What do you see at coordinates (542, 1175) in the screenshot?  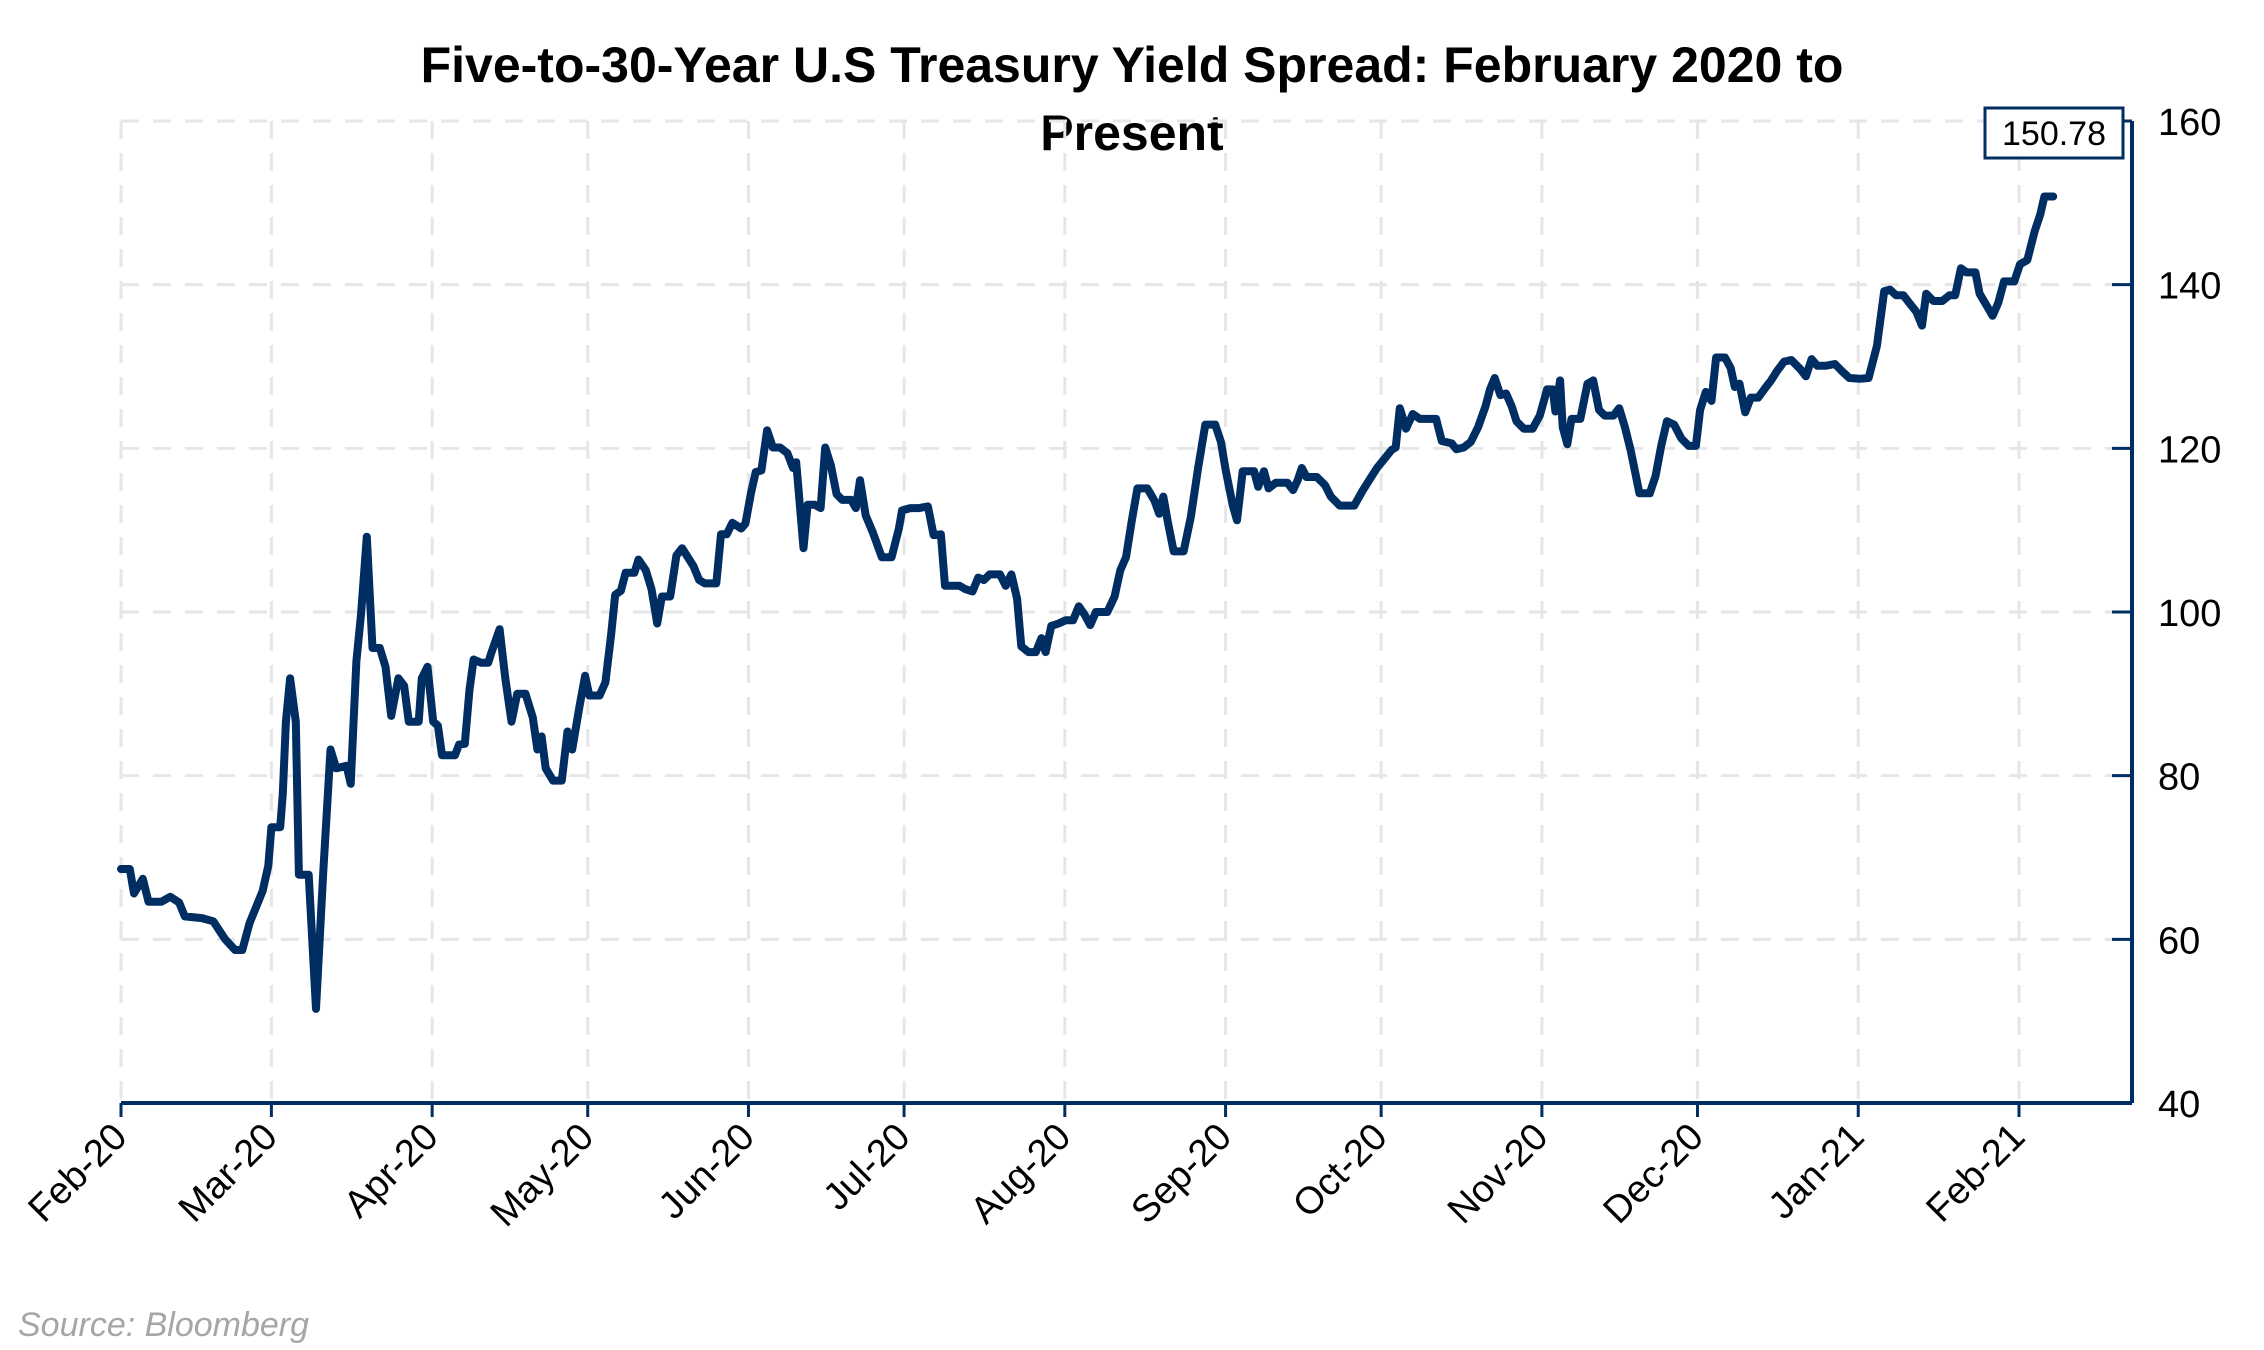 I see `x-tick-label-May-20: May-20` at bounding box center [542, 1175].